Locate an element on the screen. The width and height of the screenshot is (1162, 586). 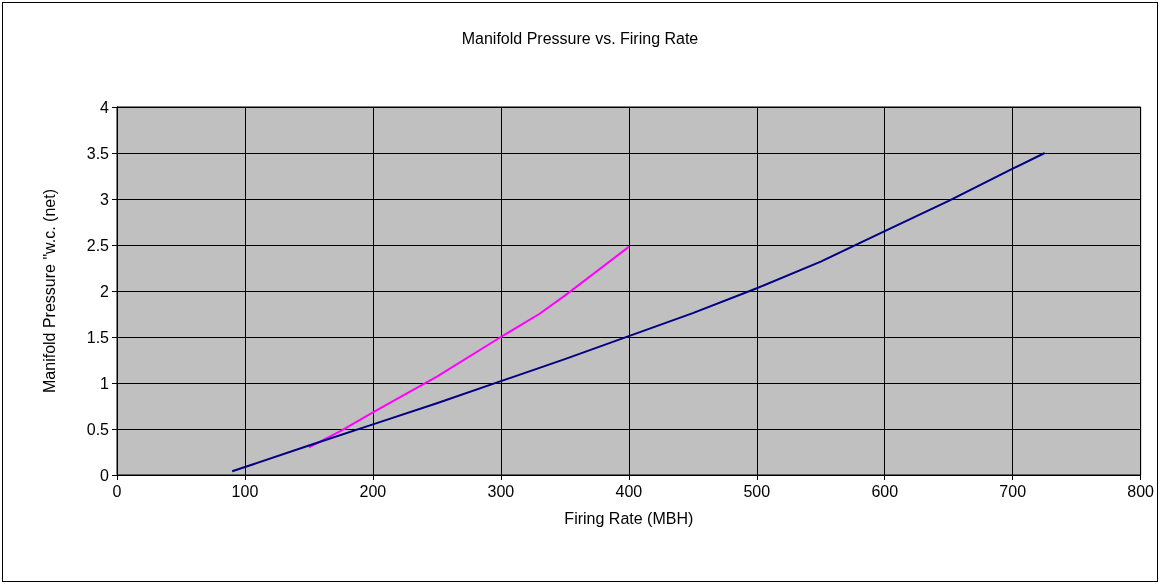
x-tick-label: 600 is located at coordinates (885, 491).